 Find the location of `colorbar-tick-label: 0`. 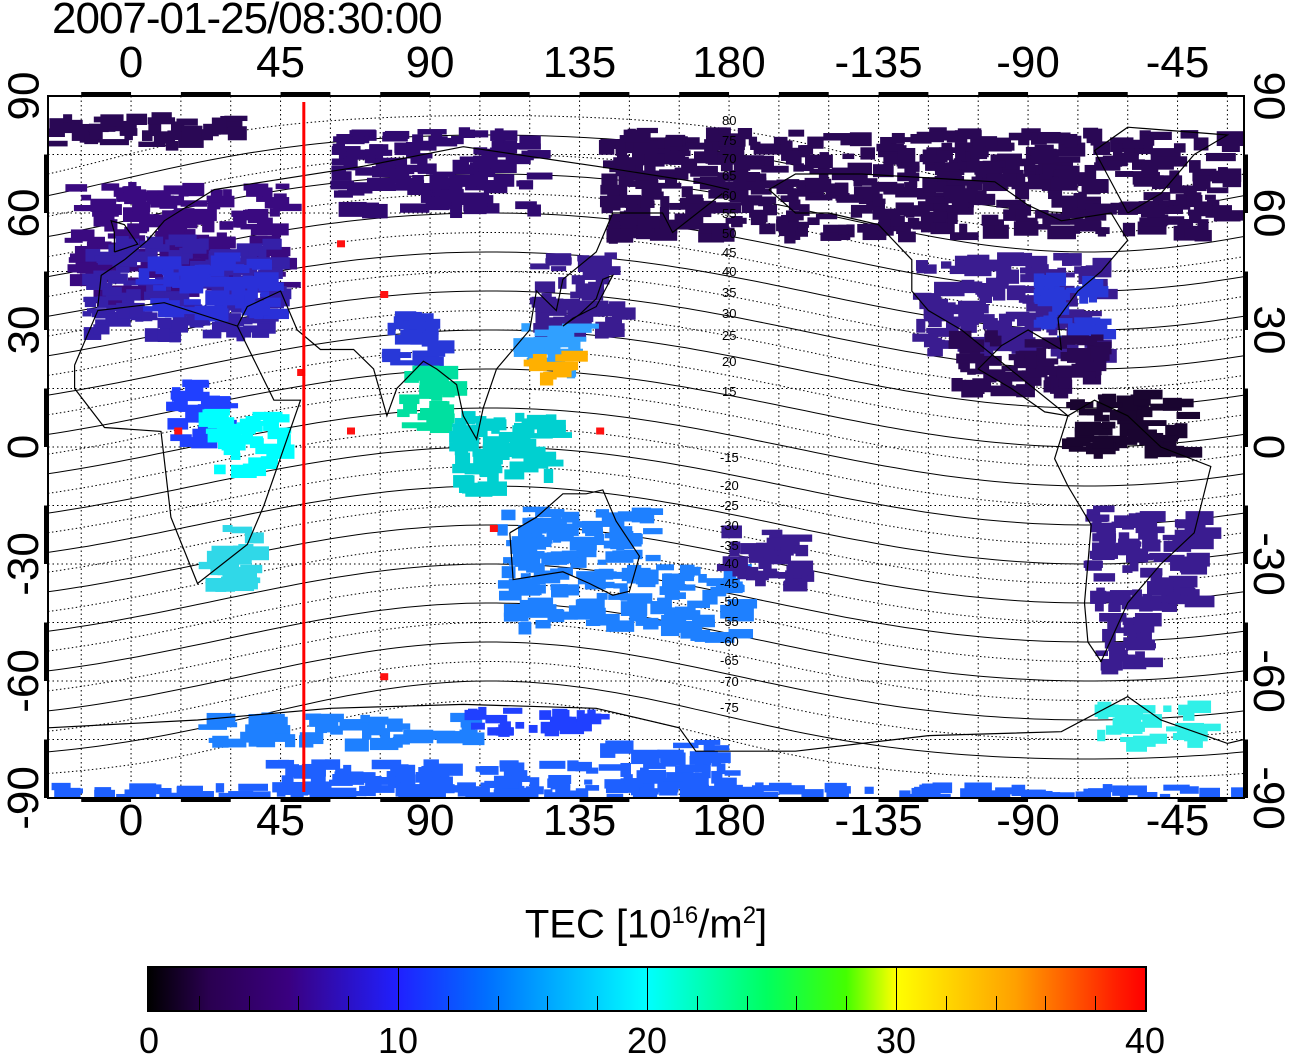

colorbar-tick-label: 0 is located at coordinates (149, 1040).